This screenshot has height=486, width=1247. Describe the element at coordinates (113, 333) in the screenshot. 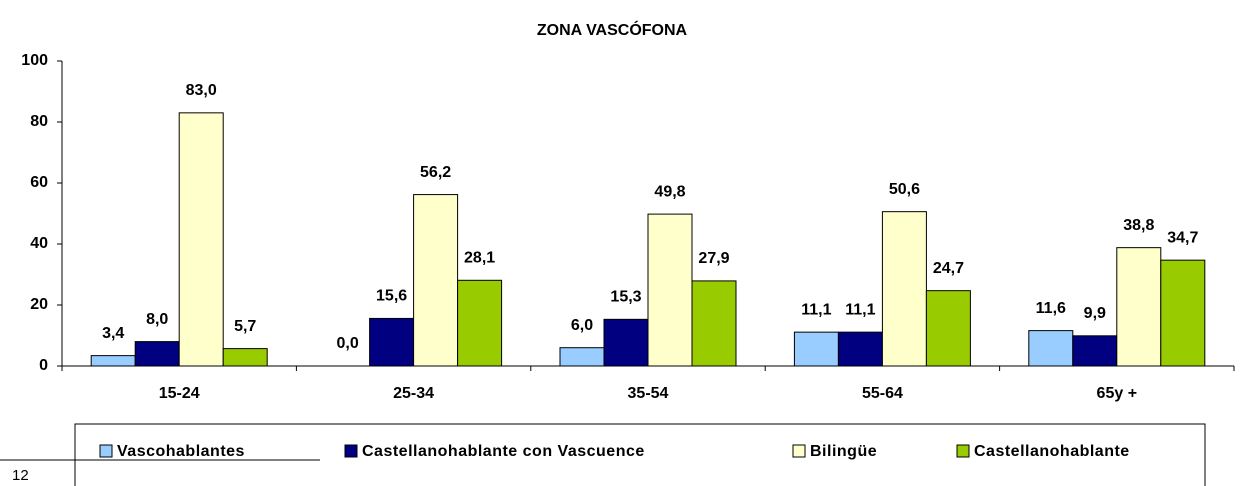

I see `value-label: 3,4` at that location.